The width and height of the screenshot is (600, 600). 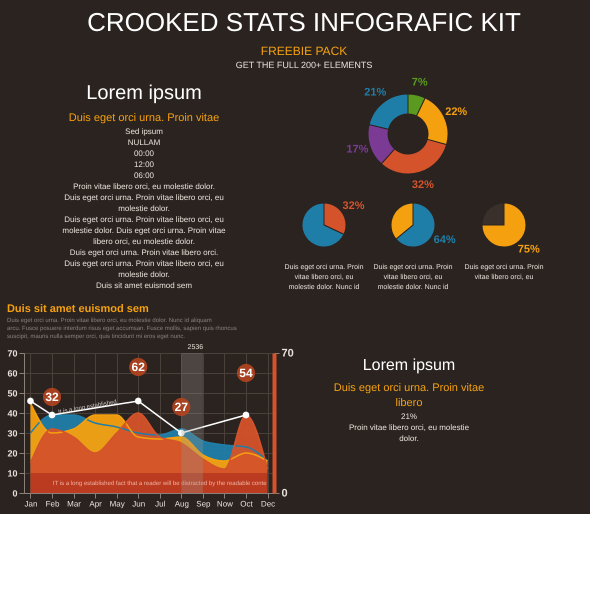 What do you see at coordinates (420, 82) in the screenshot?
I see `data-label: 7%` at bounding box center [420, 82].